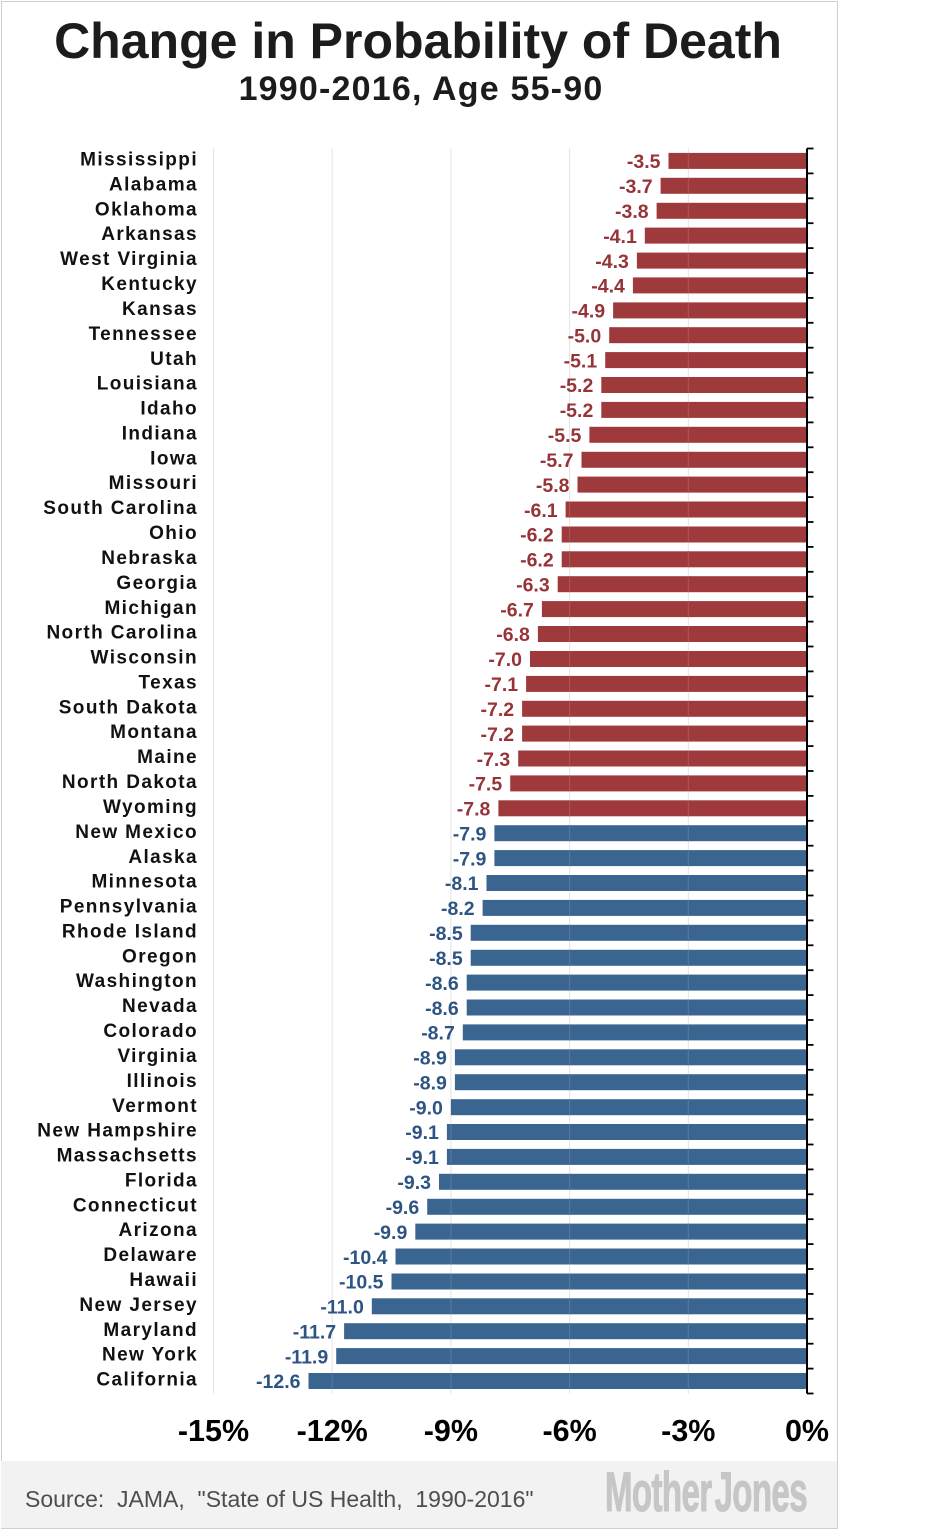 The image size is (950, 1536). I want to click on svg-text: -5.0, so click(585, 336).